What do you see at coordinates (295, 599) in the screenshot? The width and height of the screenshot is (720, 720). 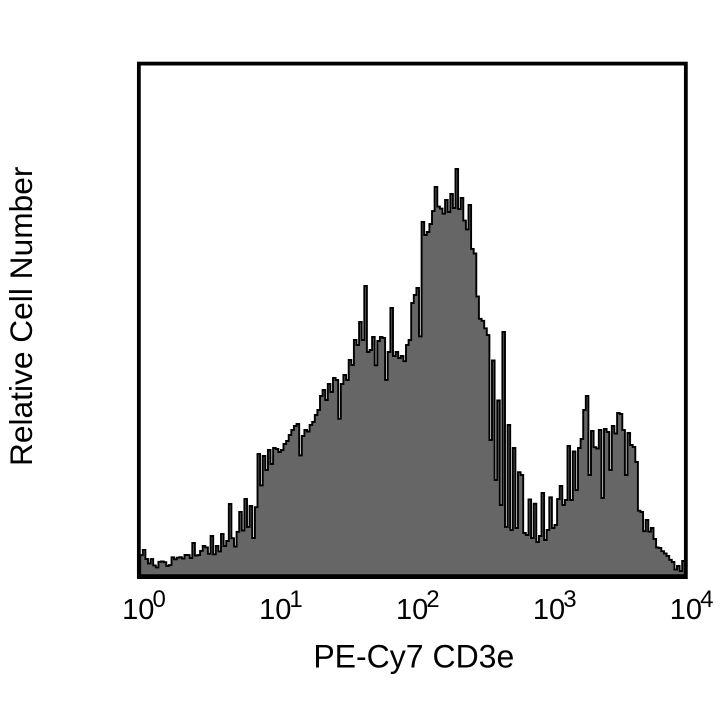 I see `svg-text: 1` at bounding box center [295, 599].